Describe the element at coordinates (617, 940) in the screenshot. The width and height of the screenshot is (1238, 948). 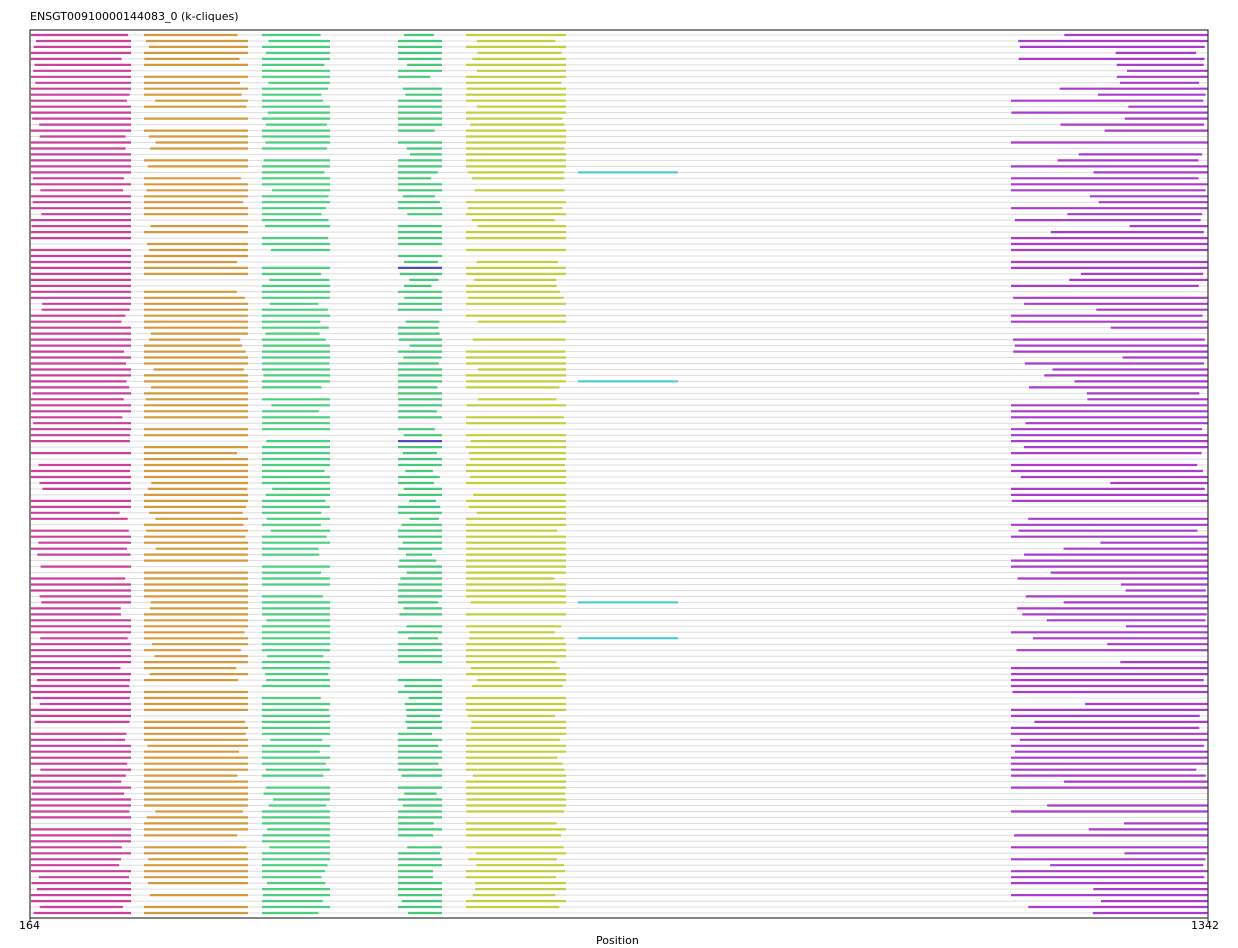
I see `x-axis-label: Position` at that location.